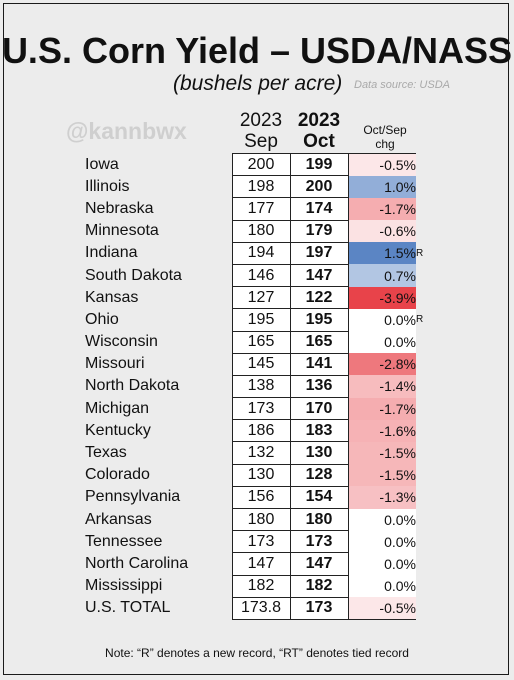 The height and width of the screenshot is (680, 514). Describe the element at coordinates (261, 386) in the screenshot. I see `sep-yield: 138` at that location.